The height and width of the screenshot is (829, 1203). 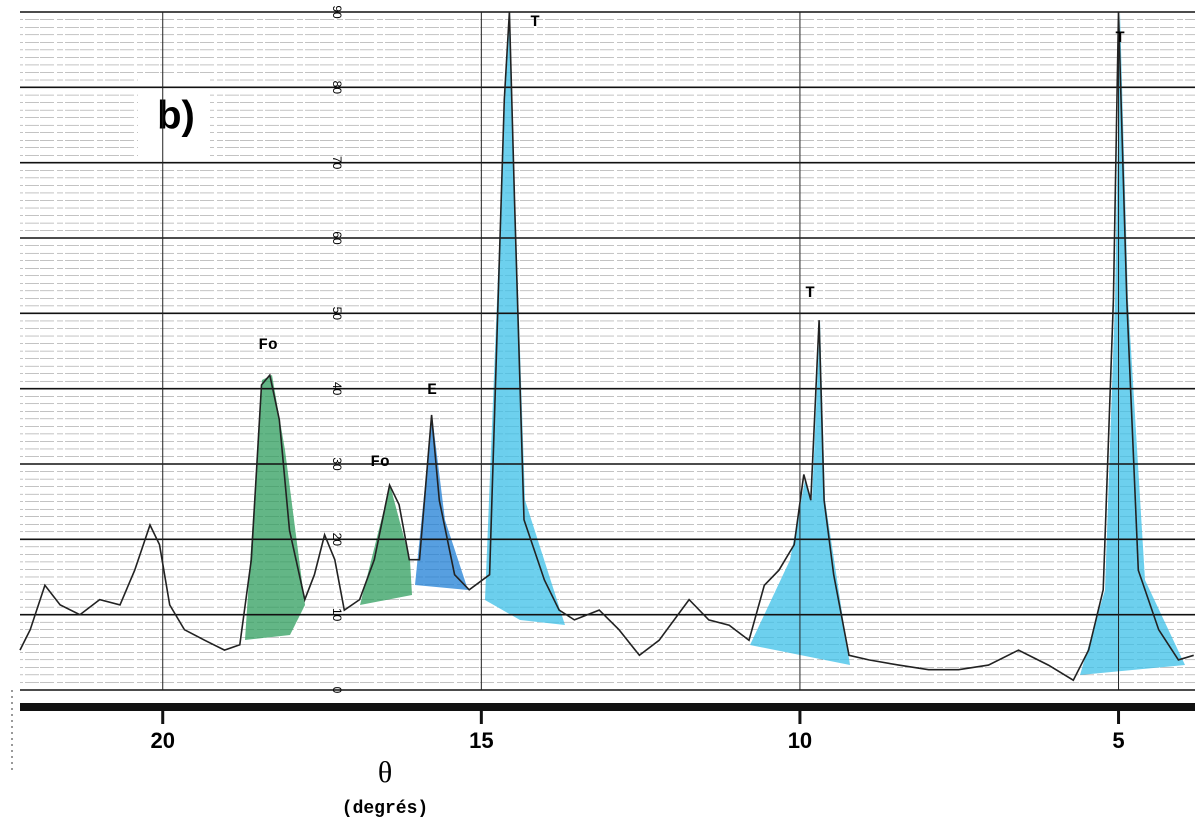 I want to click on y-tick-label: 30, so click(x=337, y=464).